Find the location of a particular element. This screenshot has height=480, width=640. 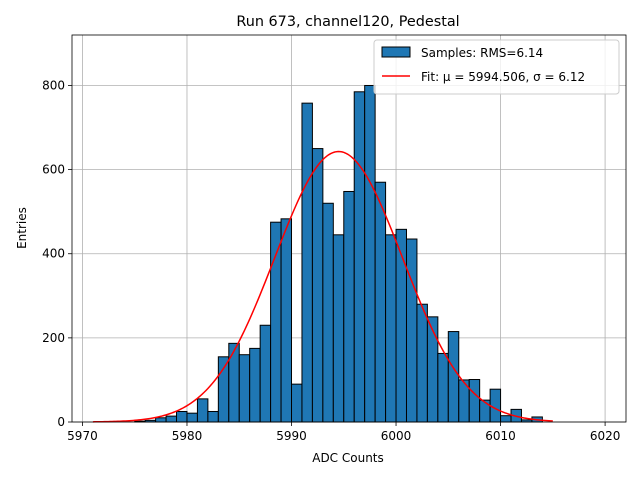

x-tick-label: 5980 is located at coordinates (187, 436).